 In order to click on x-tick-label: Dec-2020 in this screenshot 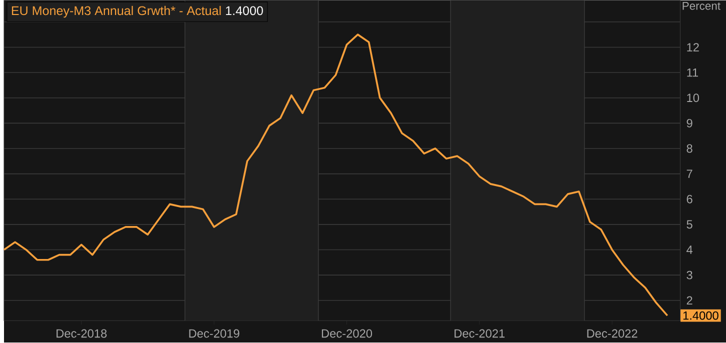, I will do `click(347, 334)`.